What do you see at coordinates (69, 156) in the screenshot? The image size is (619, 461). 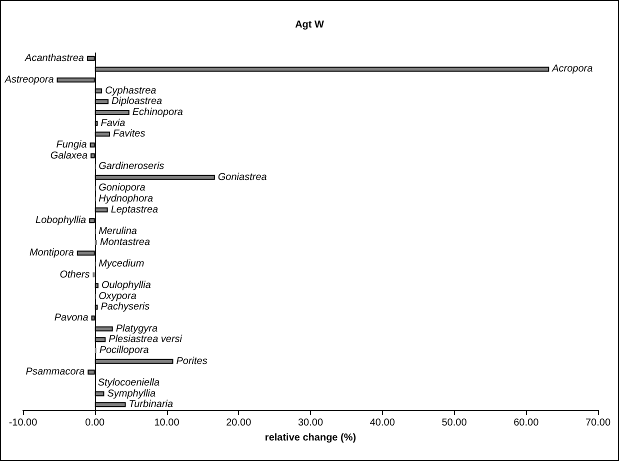 I see `y-tick-label: Galaxea` at bounding box center [69, 156].